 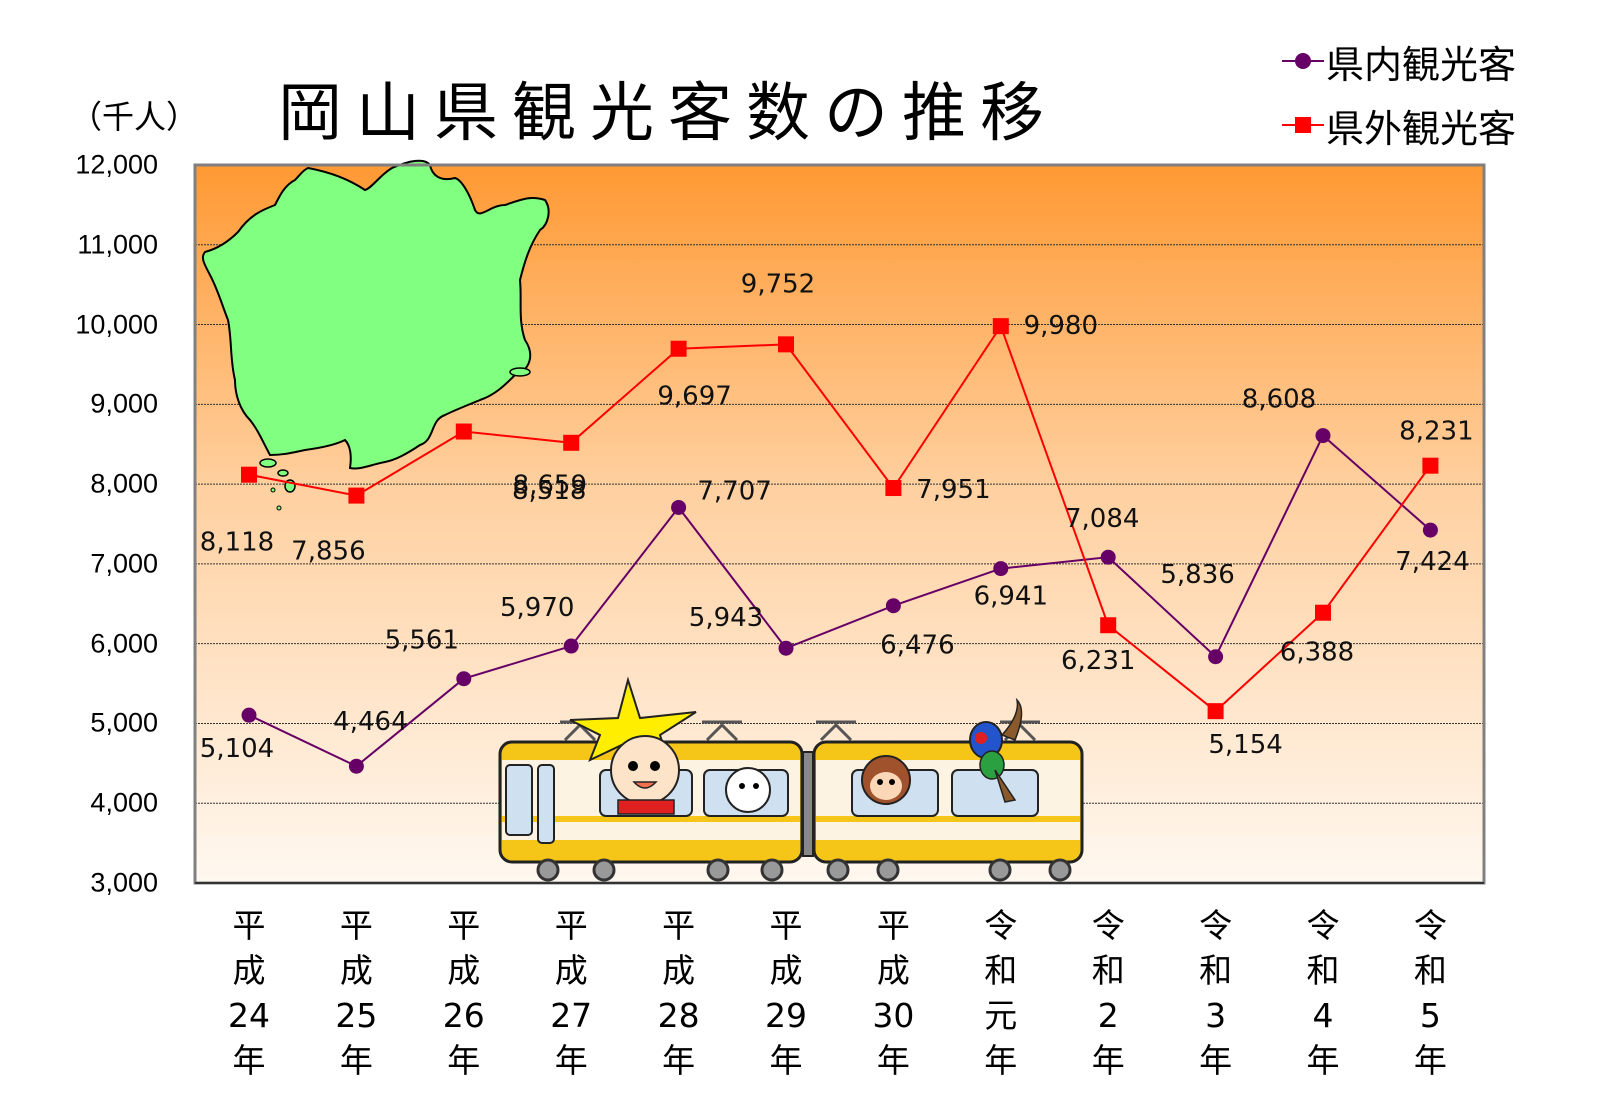 I want to click on y-tick-label: 5,000, so click(x=124, y=722).